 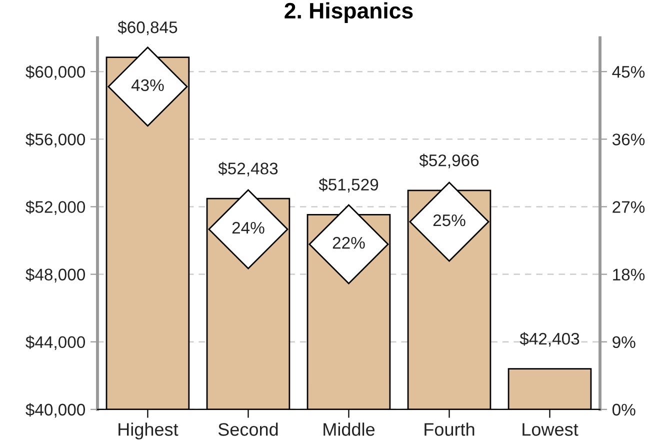 What do you see at coordinates (624, 342) in the screenshot?
I see `y2-tick-label: 9%` at bounding box center [624, 342].